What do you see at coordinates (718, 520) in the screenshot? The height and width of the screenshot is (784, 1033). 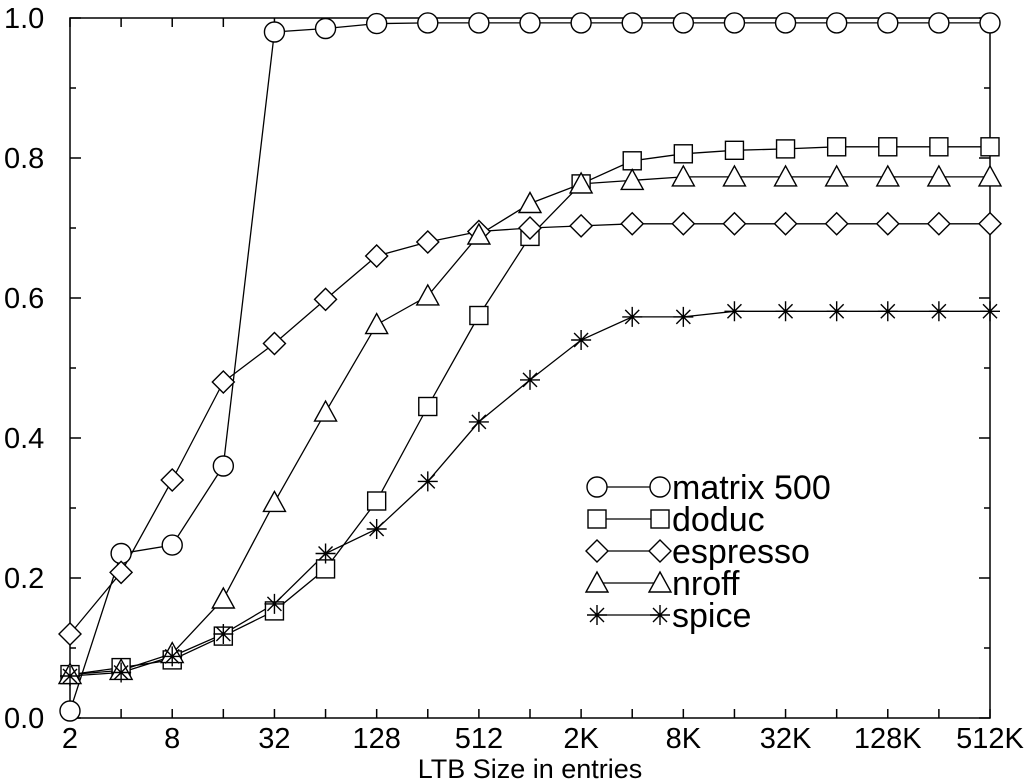 I see `legend-label-doduc: doduc` at bounding box center [718, 520].